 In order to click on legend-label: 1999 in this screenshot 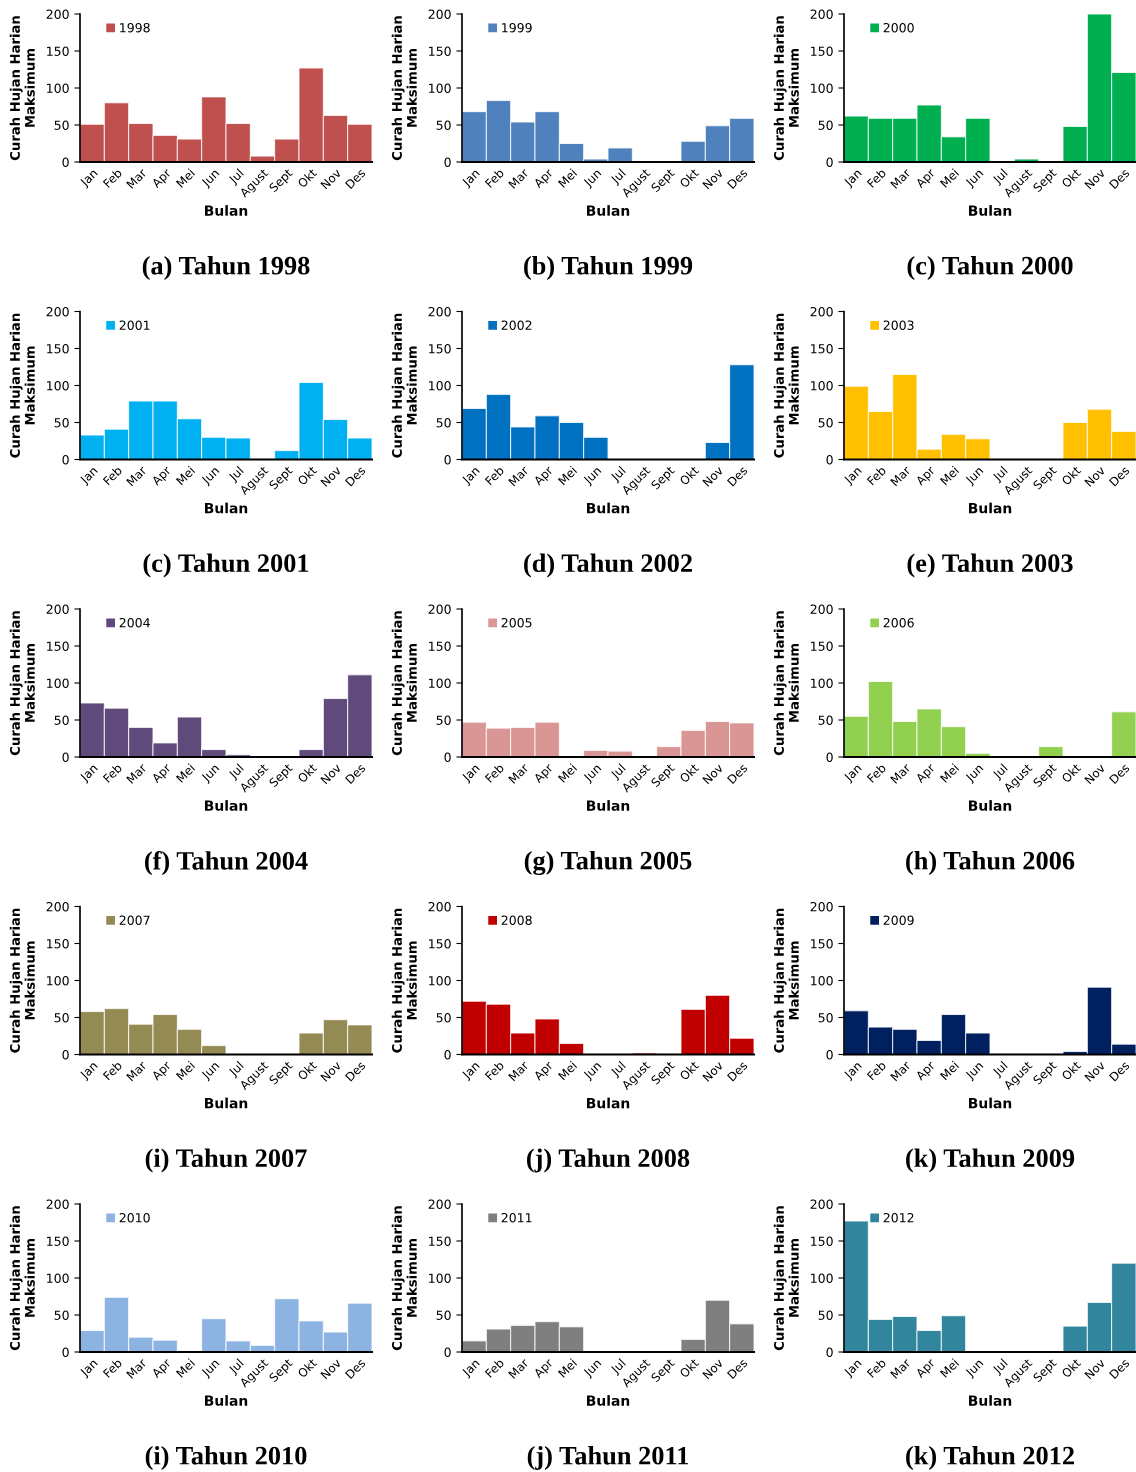, I will do `click(517, 27)`.